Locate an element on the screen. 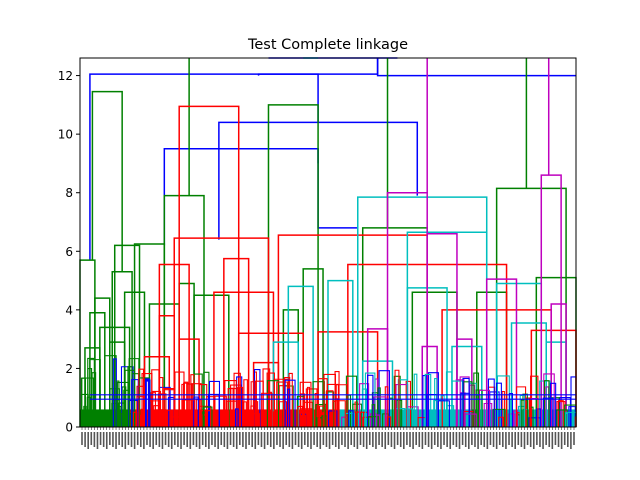 The height and width of the screenshot is (480, 640). y-tick-label-5: 10 is located at coordinates (65, 135).